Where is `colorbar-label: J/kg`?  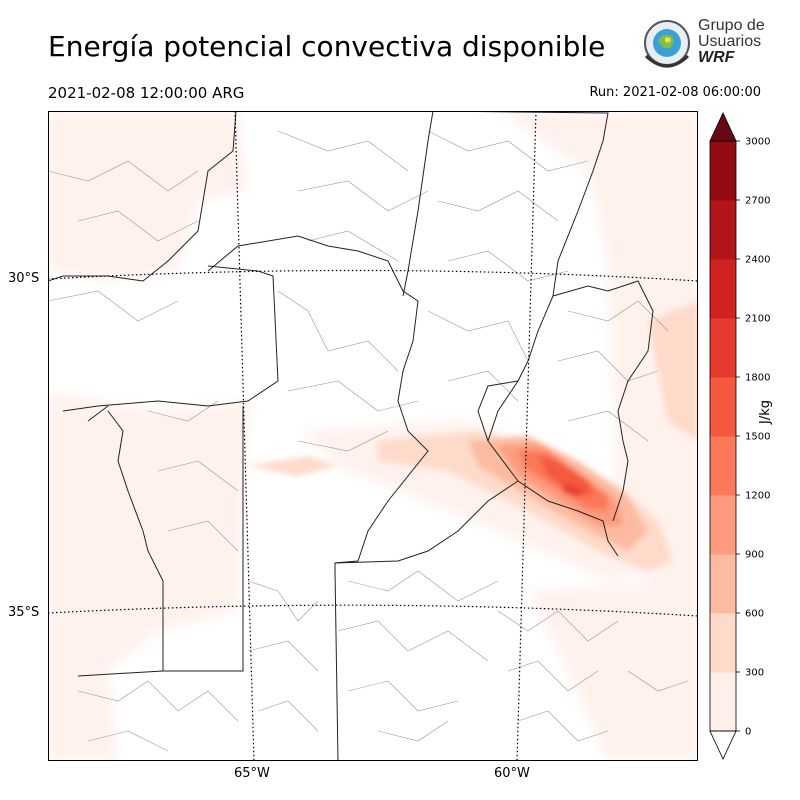 colorbar-label: J/kg is located at coordinates (765, 412).